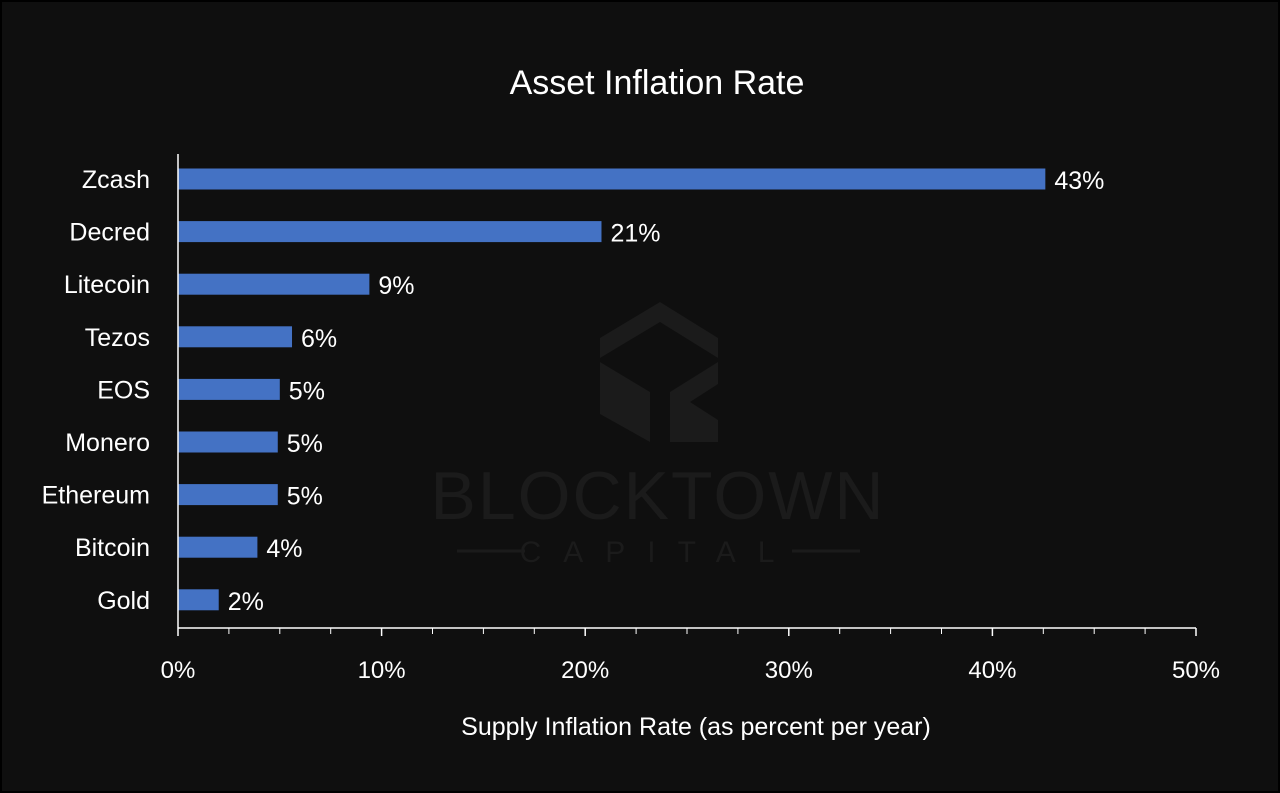 This screenshot has width=1280, height=793. Describe the element at coordinates (992, 670) in the screenshot. I see `x-tick-label: 40%` at that location.